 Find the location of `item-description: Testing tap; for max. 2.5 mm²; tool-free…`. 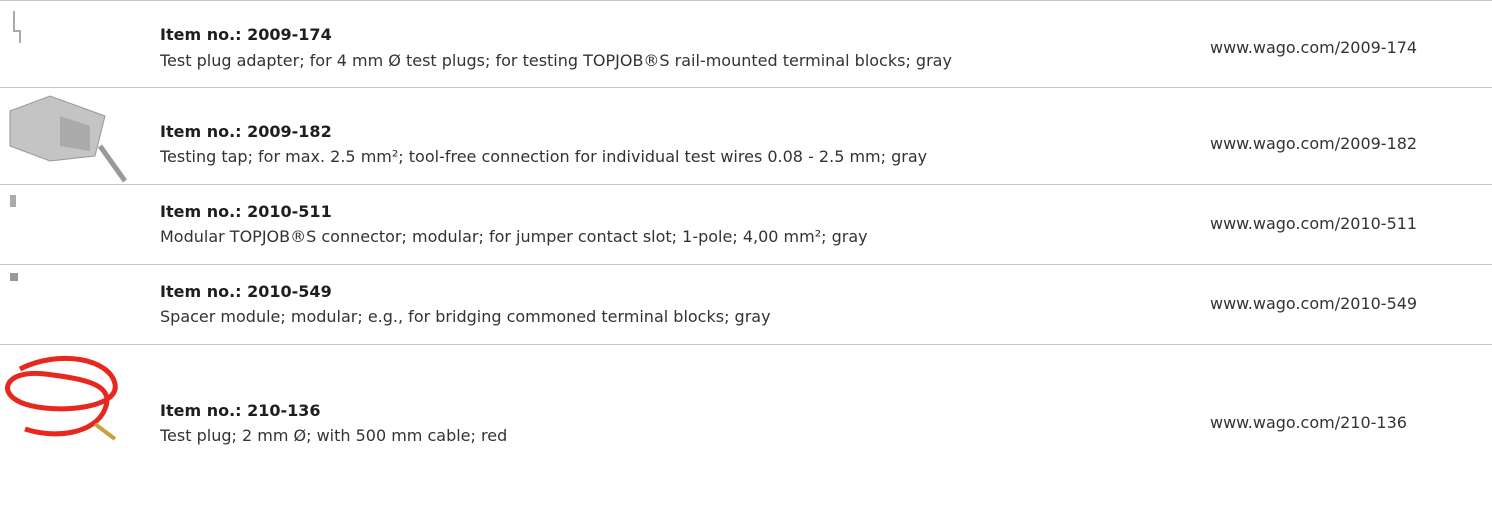

item-description: Testing tap; for max. 2.5 mm²; tool-free… is located at coordinates (544, 156).